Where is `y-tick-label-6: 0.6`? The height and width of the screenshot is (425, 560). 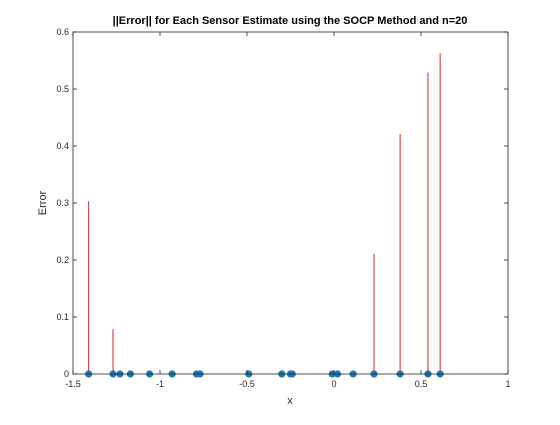
y-tick-label-6: 0.6 is located at coordinates (62, 32).